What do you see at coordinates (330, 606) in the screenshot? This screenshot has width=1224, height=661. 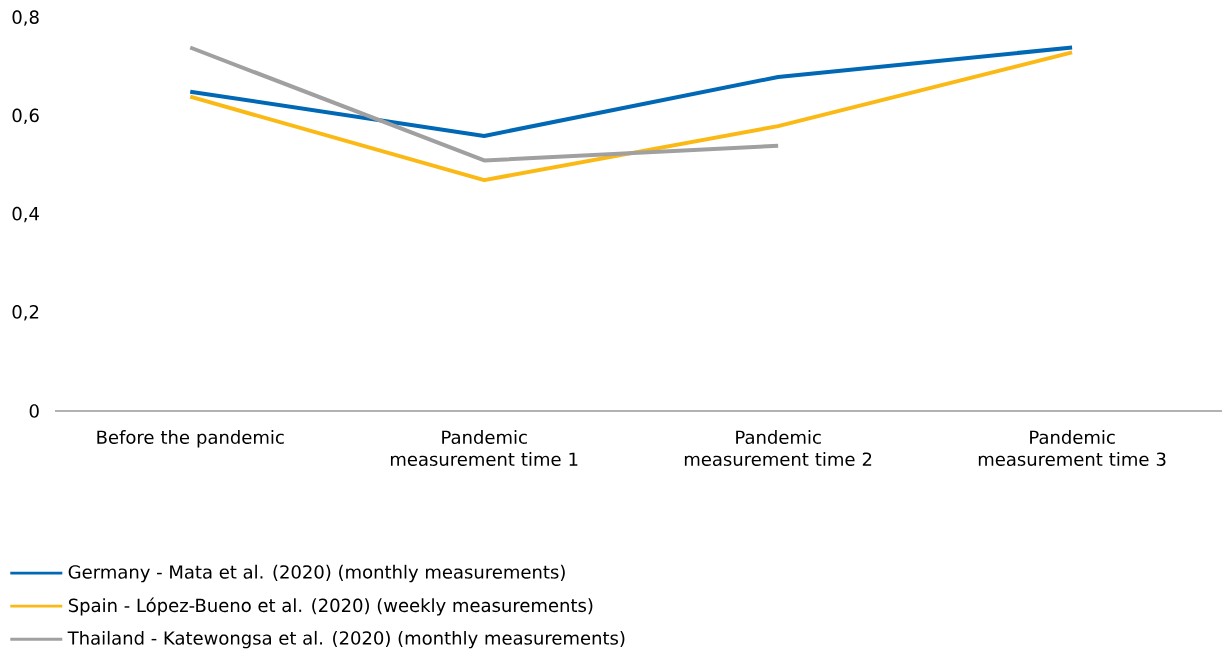 I see `legend-label: Spain - López-Bueno et al. (2020) (weekly measurements)` at bounding box center [330, 606].